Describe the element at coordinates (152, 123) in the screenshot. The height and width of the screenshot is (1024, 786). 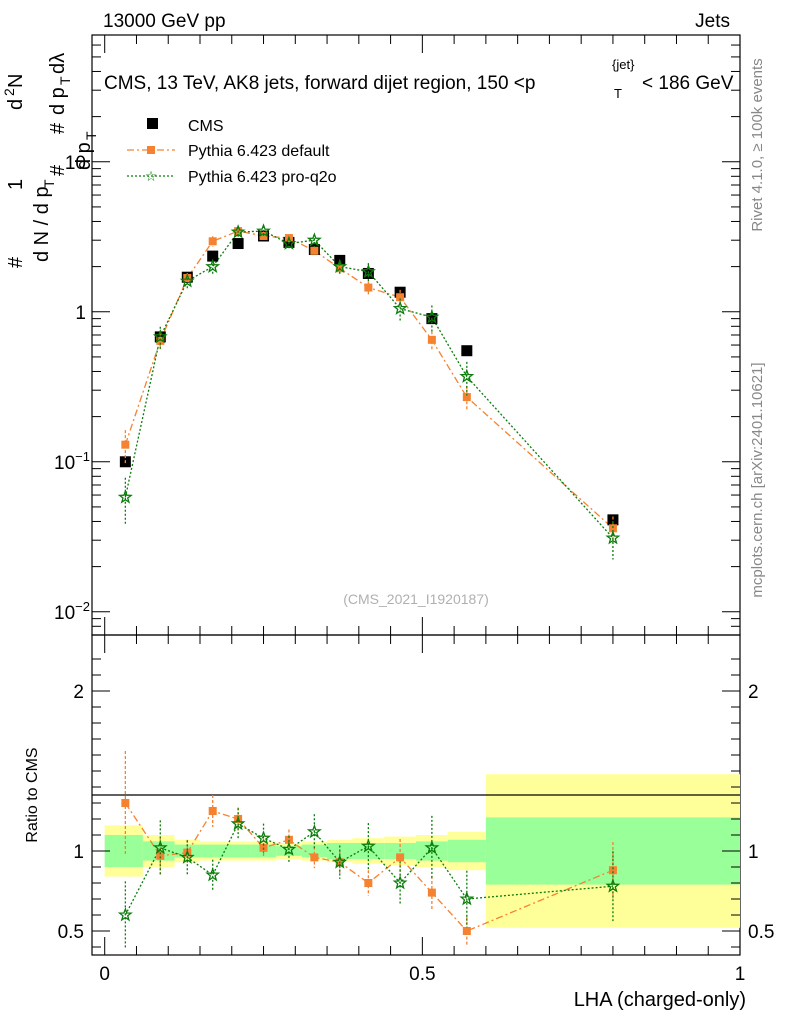
I see `legend-marker-cms` at that location.